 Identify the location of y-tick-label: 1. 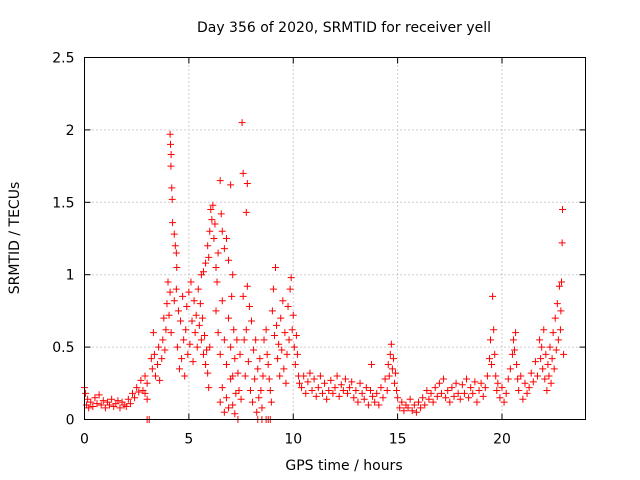
(70, 276).